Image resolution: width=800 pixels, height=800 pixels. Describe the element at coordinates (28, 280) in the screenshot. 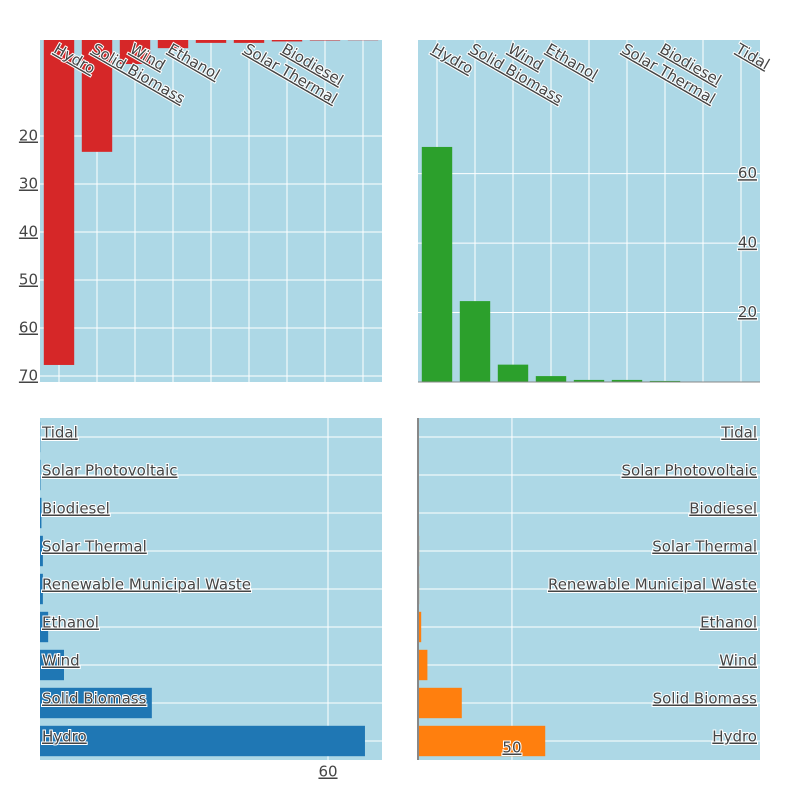

I see `y-tick-label: 50` at that location.